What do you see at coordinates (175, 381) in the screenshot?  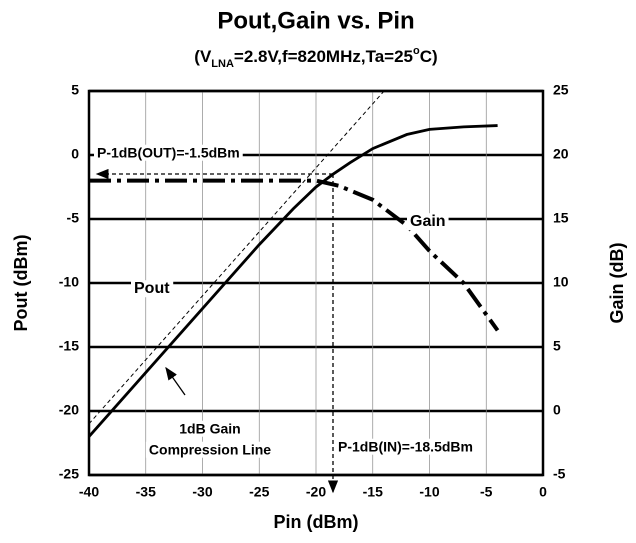 I see `pointer-arrow` at bounding box center [175, 381].